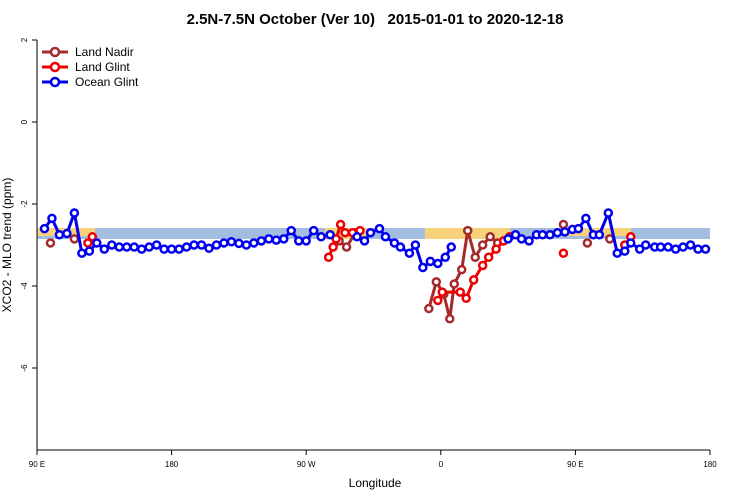 This screenshot has height=500, width=750. What do you see at coordinates (306, 464) in the screenshot?
I see `x-tick-label: 90 W` at bounding box center [306, 464].